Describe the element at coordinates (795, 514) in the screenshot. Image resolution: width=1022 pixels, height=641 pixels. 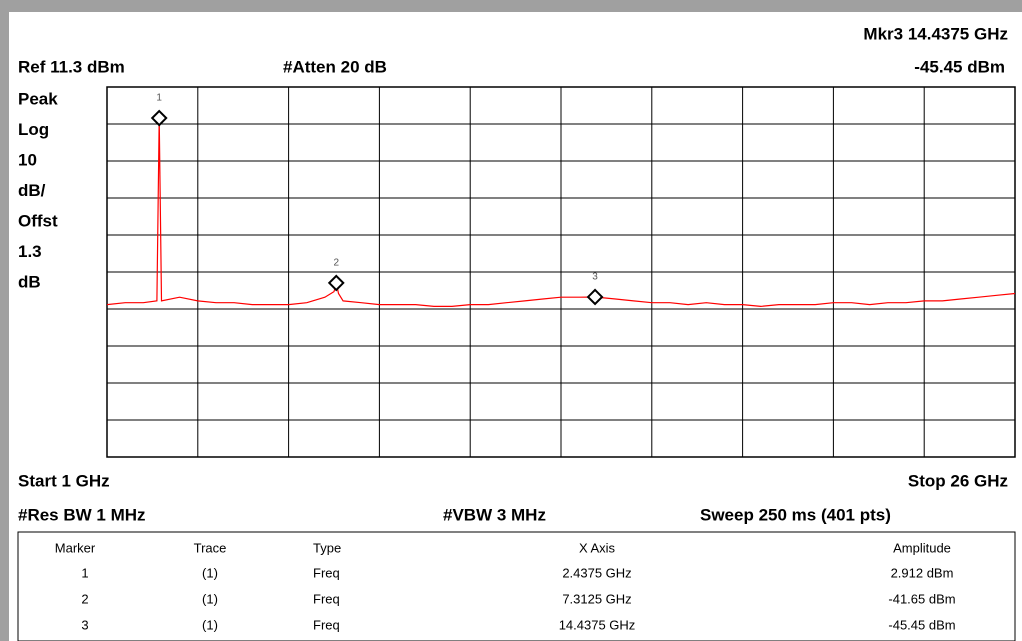
I see `sweep: Sweep 250 ms (401 pts)` at that location.